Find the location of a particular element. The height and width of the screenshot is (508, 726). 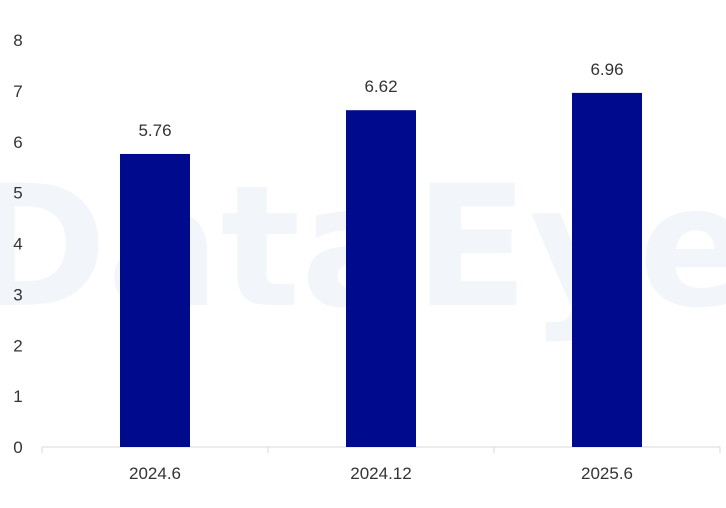

x-tick-label: 2024.6 is located at coordinates (155, 473).